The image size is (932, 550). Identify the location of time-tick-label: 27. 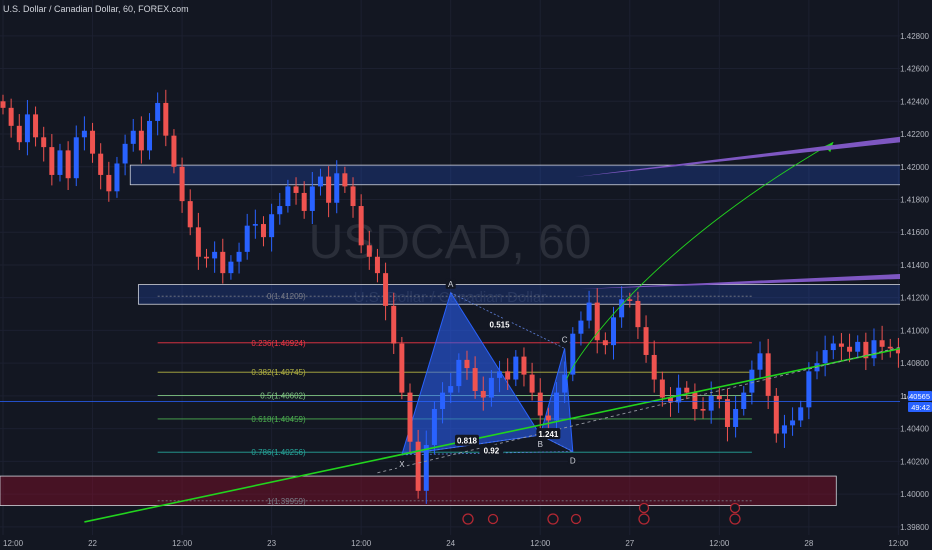
(629, 543).